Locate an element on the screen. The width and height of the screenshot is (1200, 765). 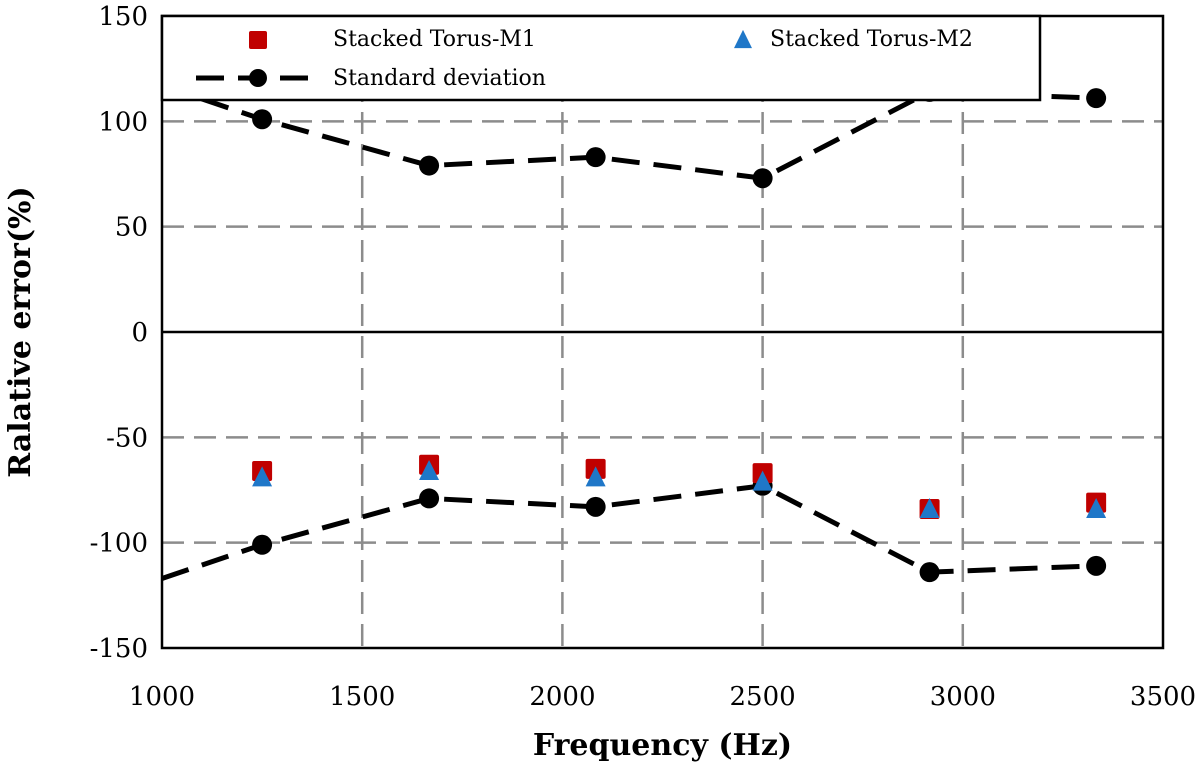
std-dev-line-lower is located at coordinates (629, 532).